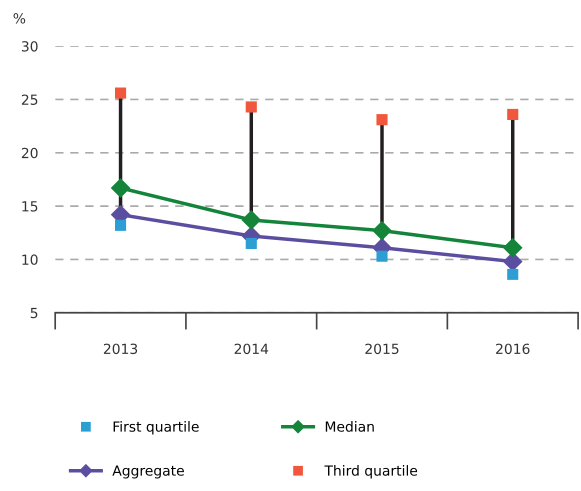 Image resolution: width=581 pixels, height=491 pixels. What do you see at coordinates (30, 99) in the screenshot?
I see `y-tick-label: 25` at bounding box center [30, 99].